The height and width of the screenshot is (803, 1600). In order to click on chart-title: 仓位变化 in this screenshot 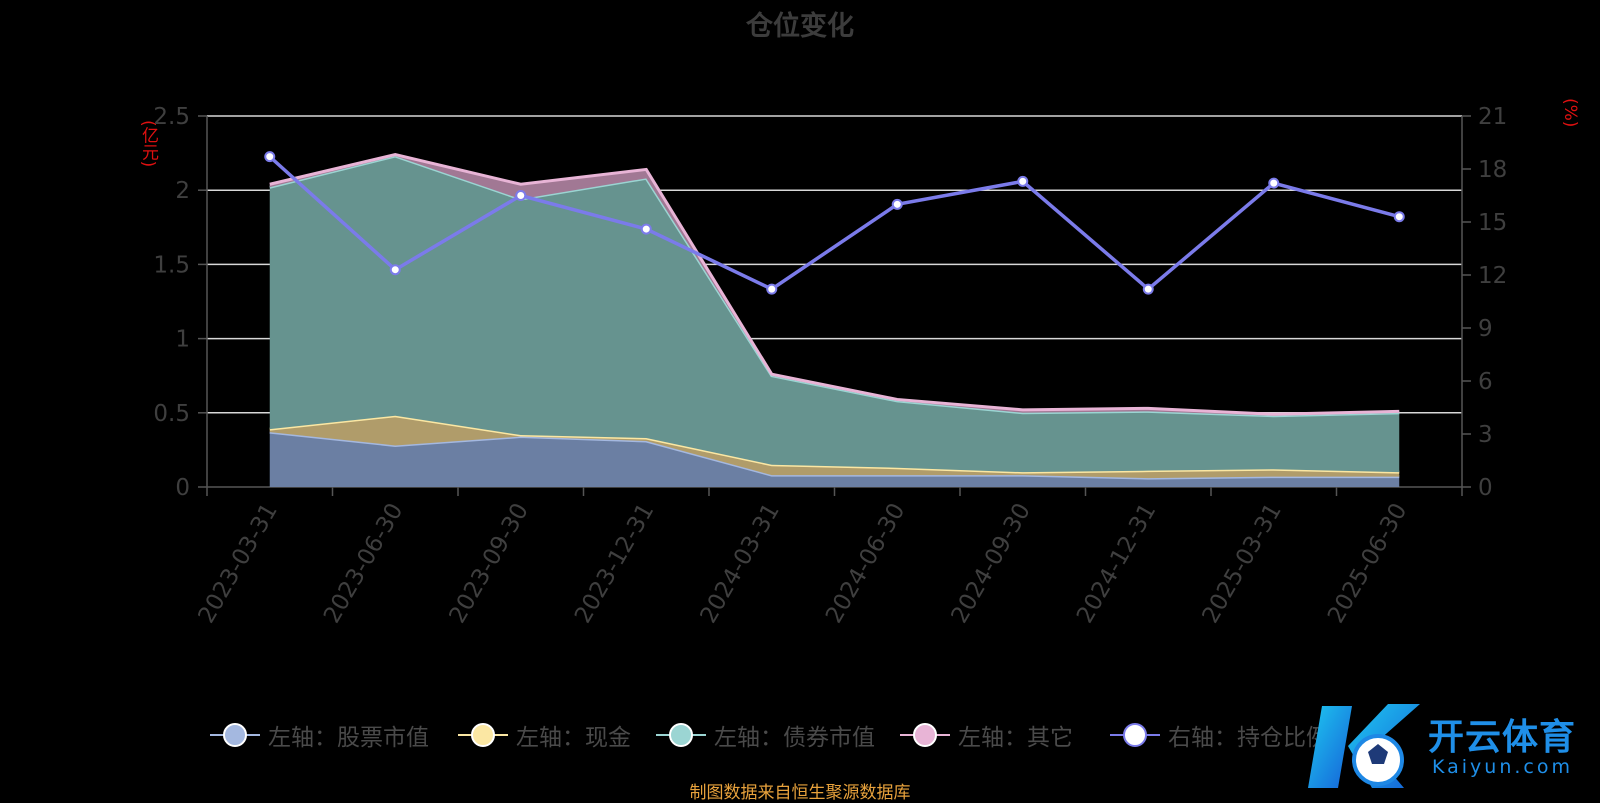, I will do `click(800, 26)`.